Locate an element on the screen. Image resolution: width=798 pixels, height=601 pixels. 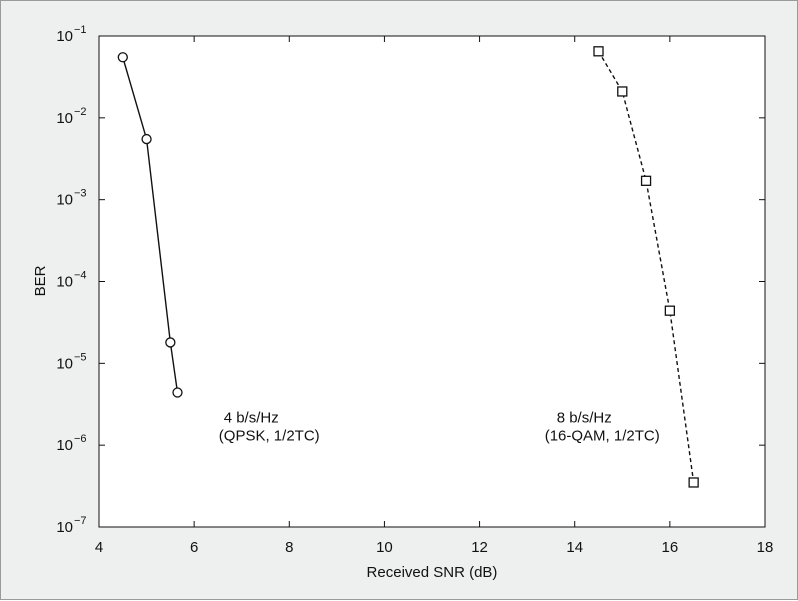
y-tick-exponent: −6 is located at coordinates (80, 439).